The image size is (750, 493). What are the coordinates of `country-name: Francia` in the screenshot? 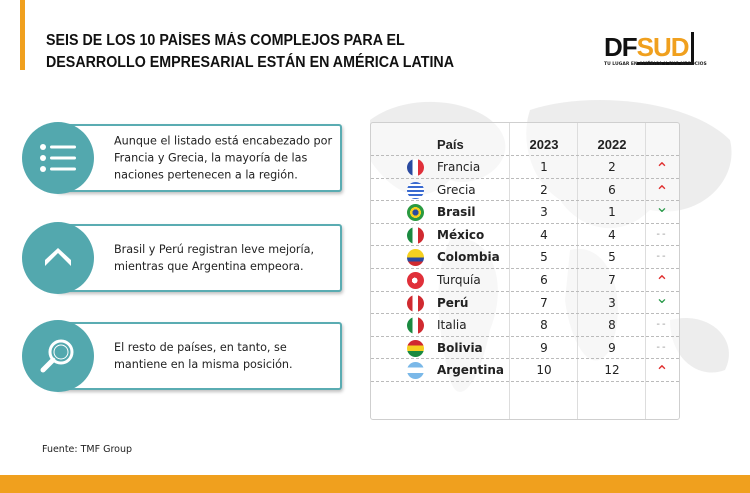 It's located at (459, 167).